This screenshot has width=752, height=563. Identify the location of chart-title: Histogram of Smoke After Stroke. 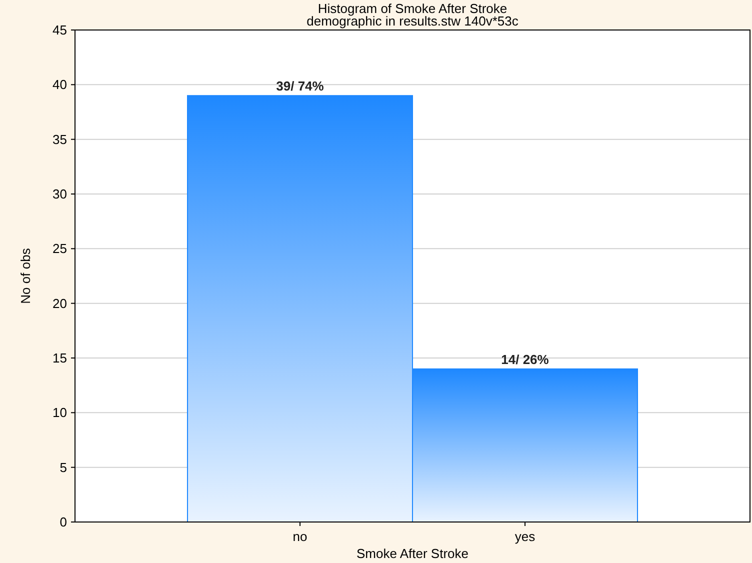
(413, 8).